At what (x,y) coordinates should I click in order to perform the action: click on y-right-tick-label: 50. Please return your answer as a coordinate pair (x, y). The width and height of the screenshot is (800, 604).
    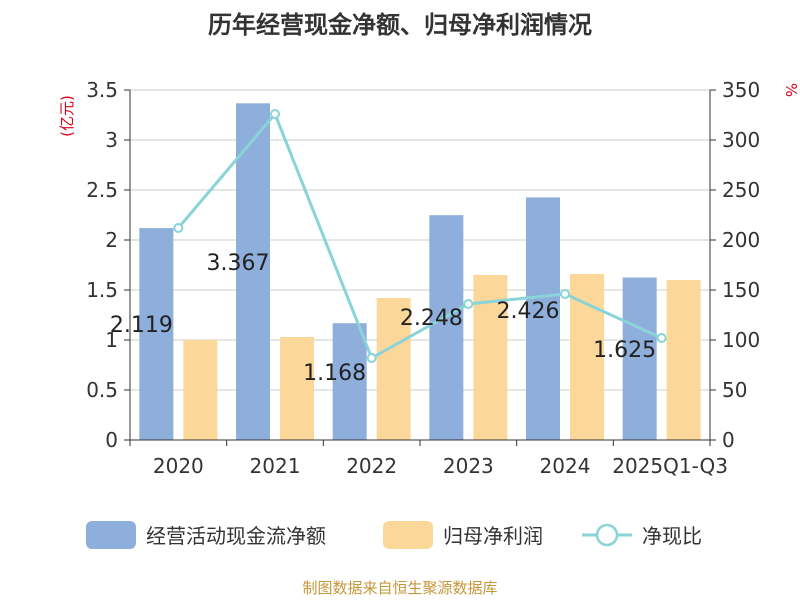
    Looking at the image, I should click on (734, 390).